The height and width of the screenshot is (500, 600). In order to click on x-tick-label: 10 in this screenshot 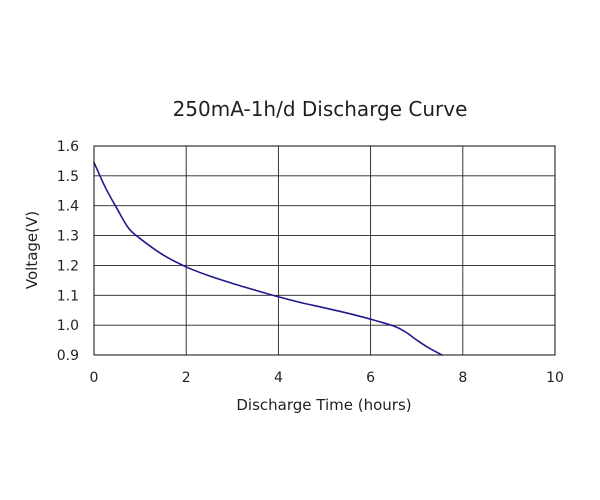, I will do `click(555, 378)`.